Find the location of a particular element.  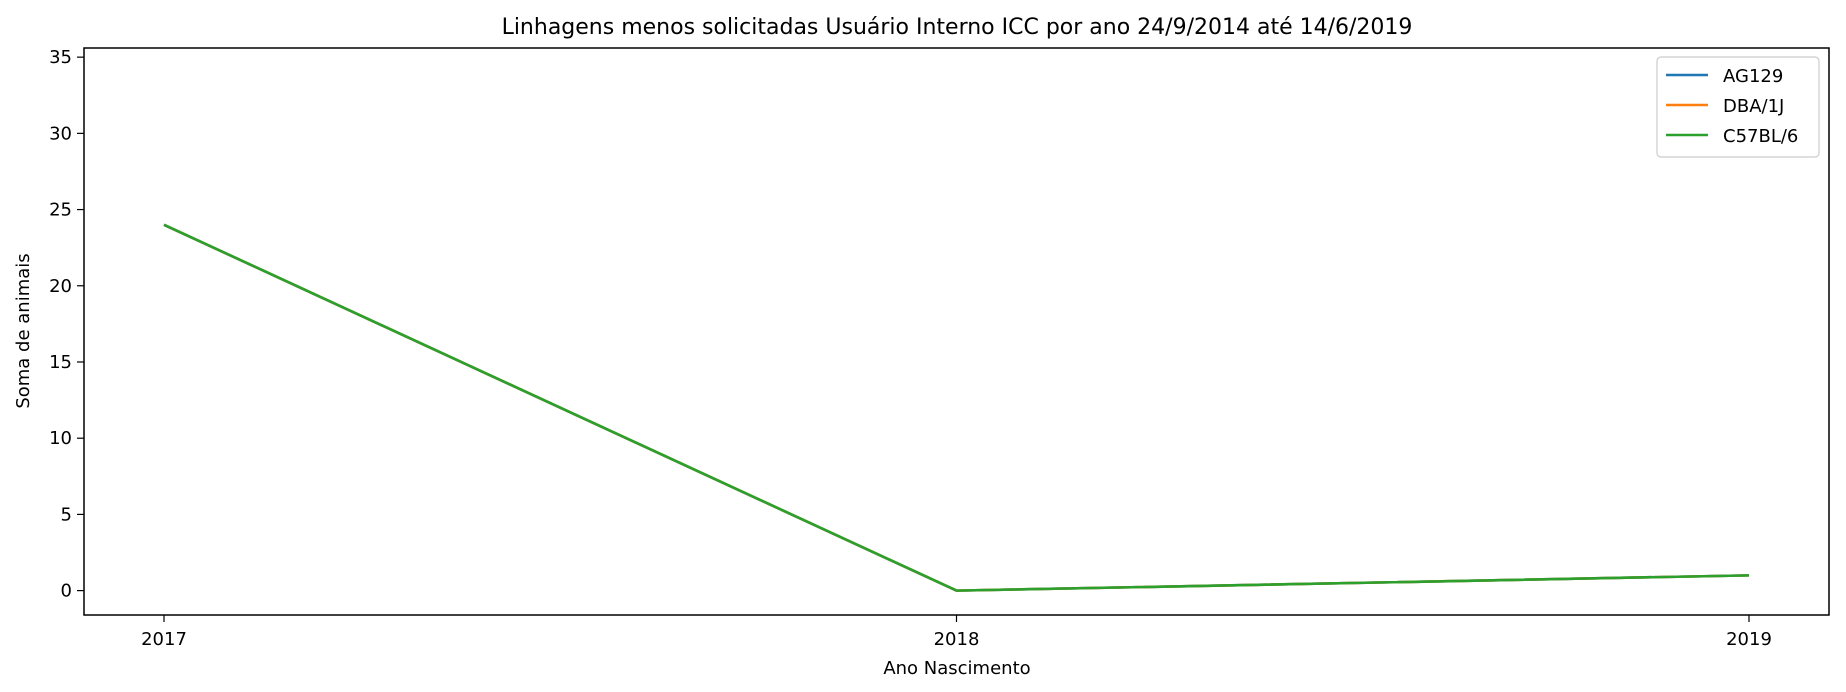

x-tick-label: 2019 is located at coordinates (1749, 639).